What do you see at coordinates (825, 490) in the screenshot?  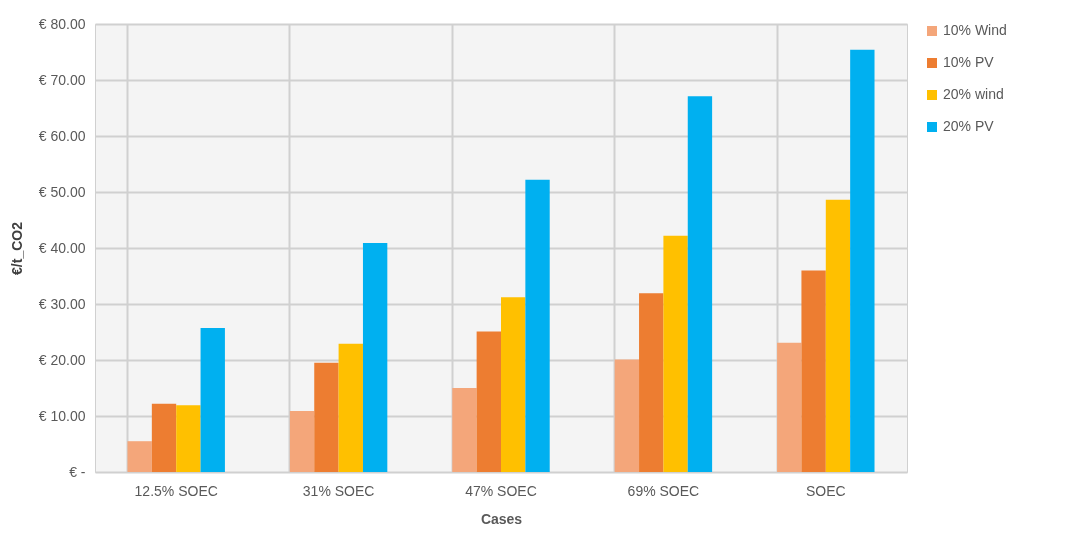 I see `x-tick-label: SOEC` at bounding box center [825, 490].